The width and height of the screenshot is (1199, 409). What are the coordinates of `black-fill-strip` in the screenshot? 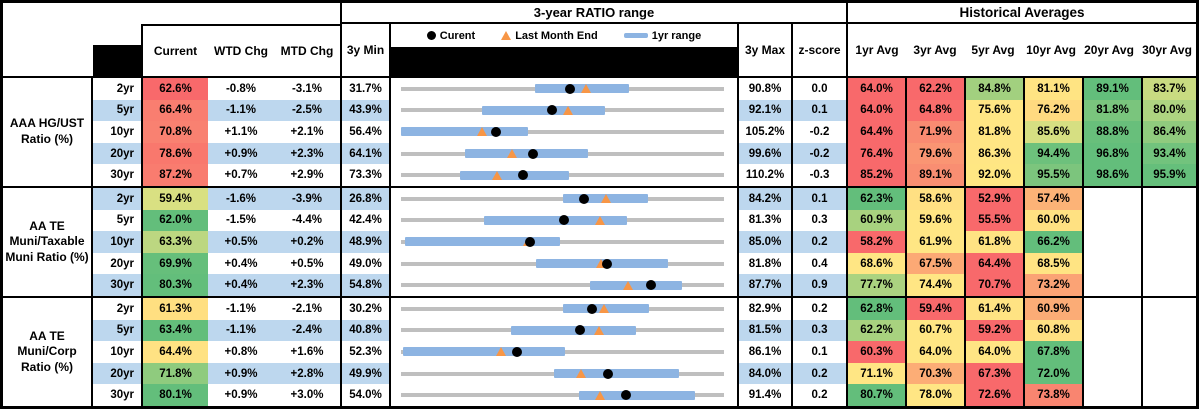 It's located at (564, 61).